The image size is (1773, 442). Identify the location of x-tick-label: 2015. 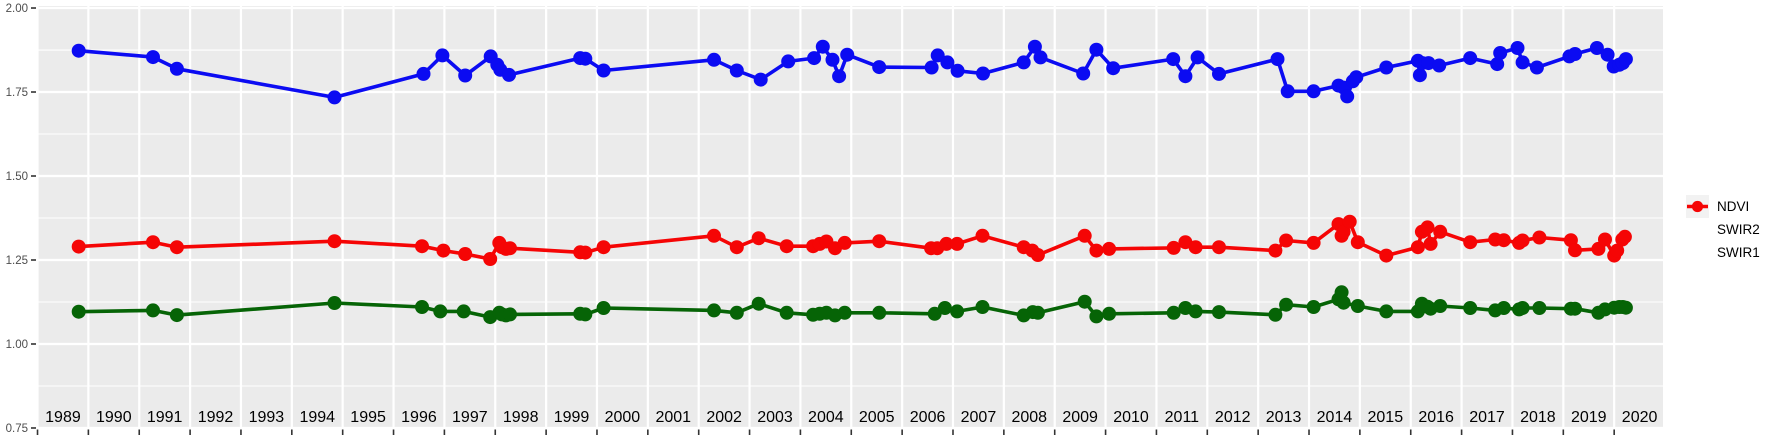
(1386, 417).